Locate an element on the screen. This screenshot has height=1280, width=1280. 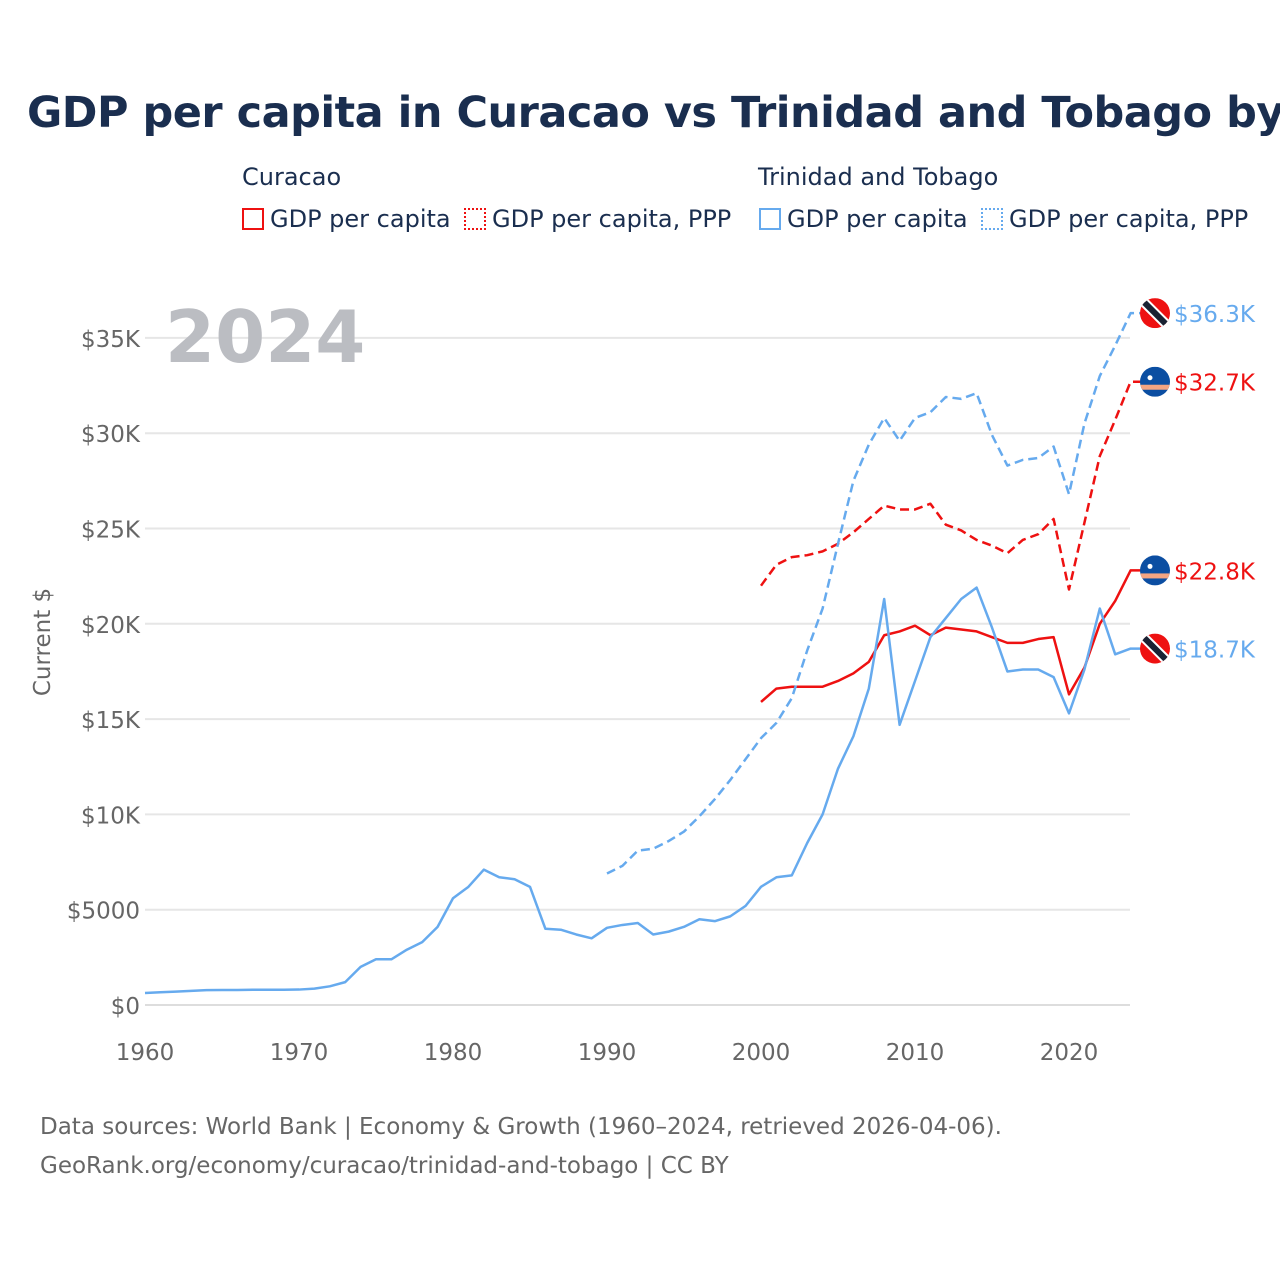
legend-tt-ppp: GDP per capita, PPP is located at coordinates (1114, 219).